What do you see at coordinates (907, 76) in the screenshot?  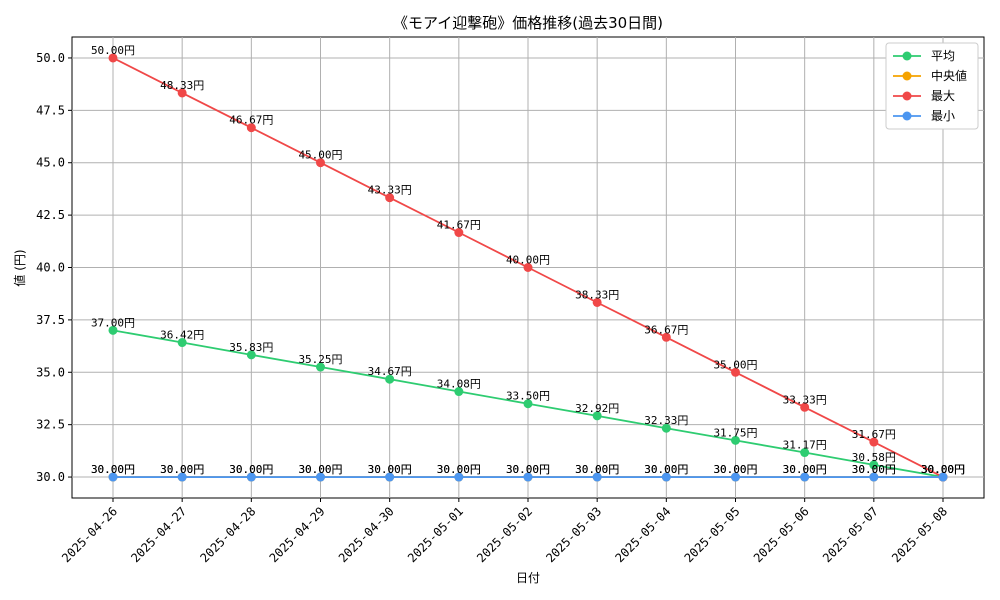 I see `legend-marker` at bounding box center [907, 76].